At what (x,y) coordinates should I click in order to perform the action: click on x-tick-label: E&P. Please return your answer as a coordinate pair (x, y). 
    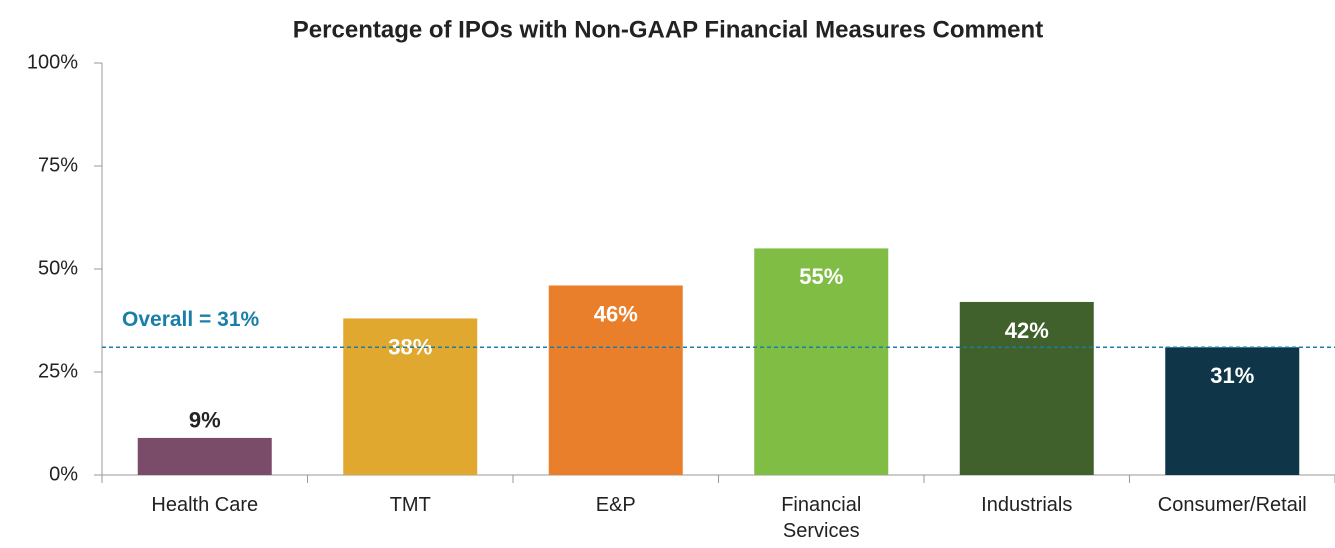
    Looking at the image, I should click on (615, 505).